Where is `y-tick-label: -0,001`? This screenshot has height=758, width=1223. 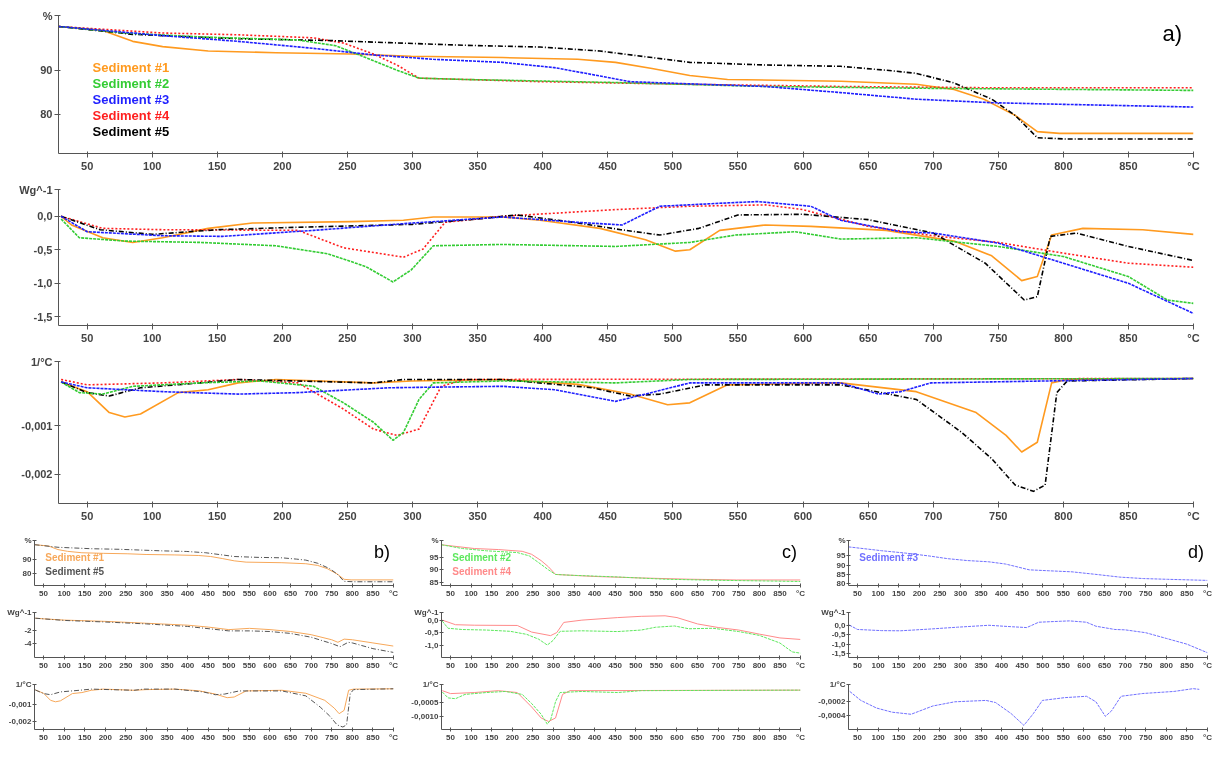 y-tick-label: -0,001 is located at coordinates (37, 425).